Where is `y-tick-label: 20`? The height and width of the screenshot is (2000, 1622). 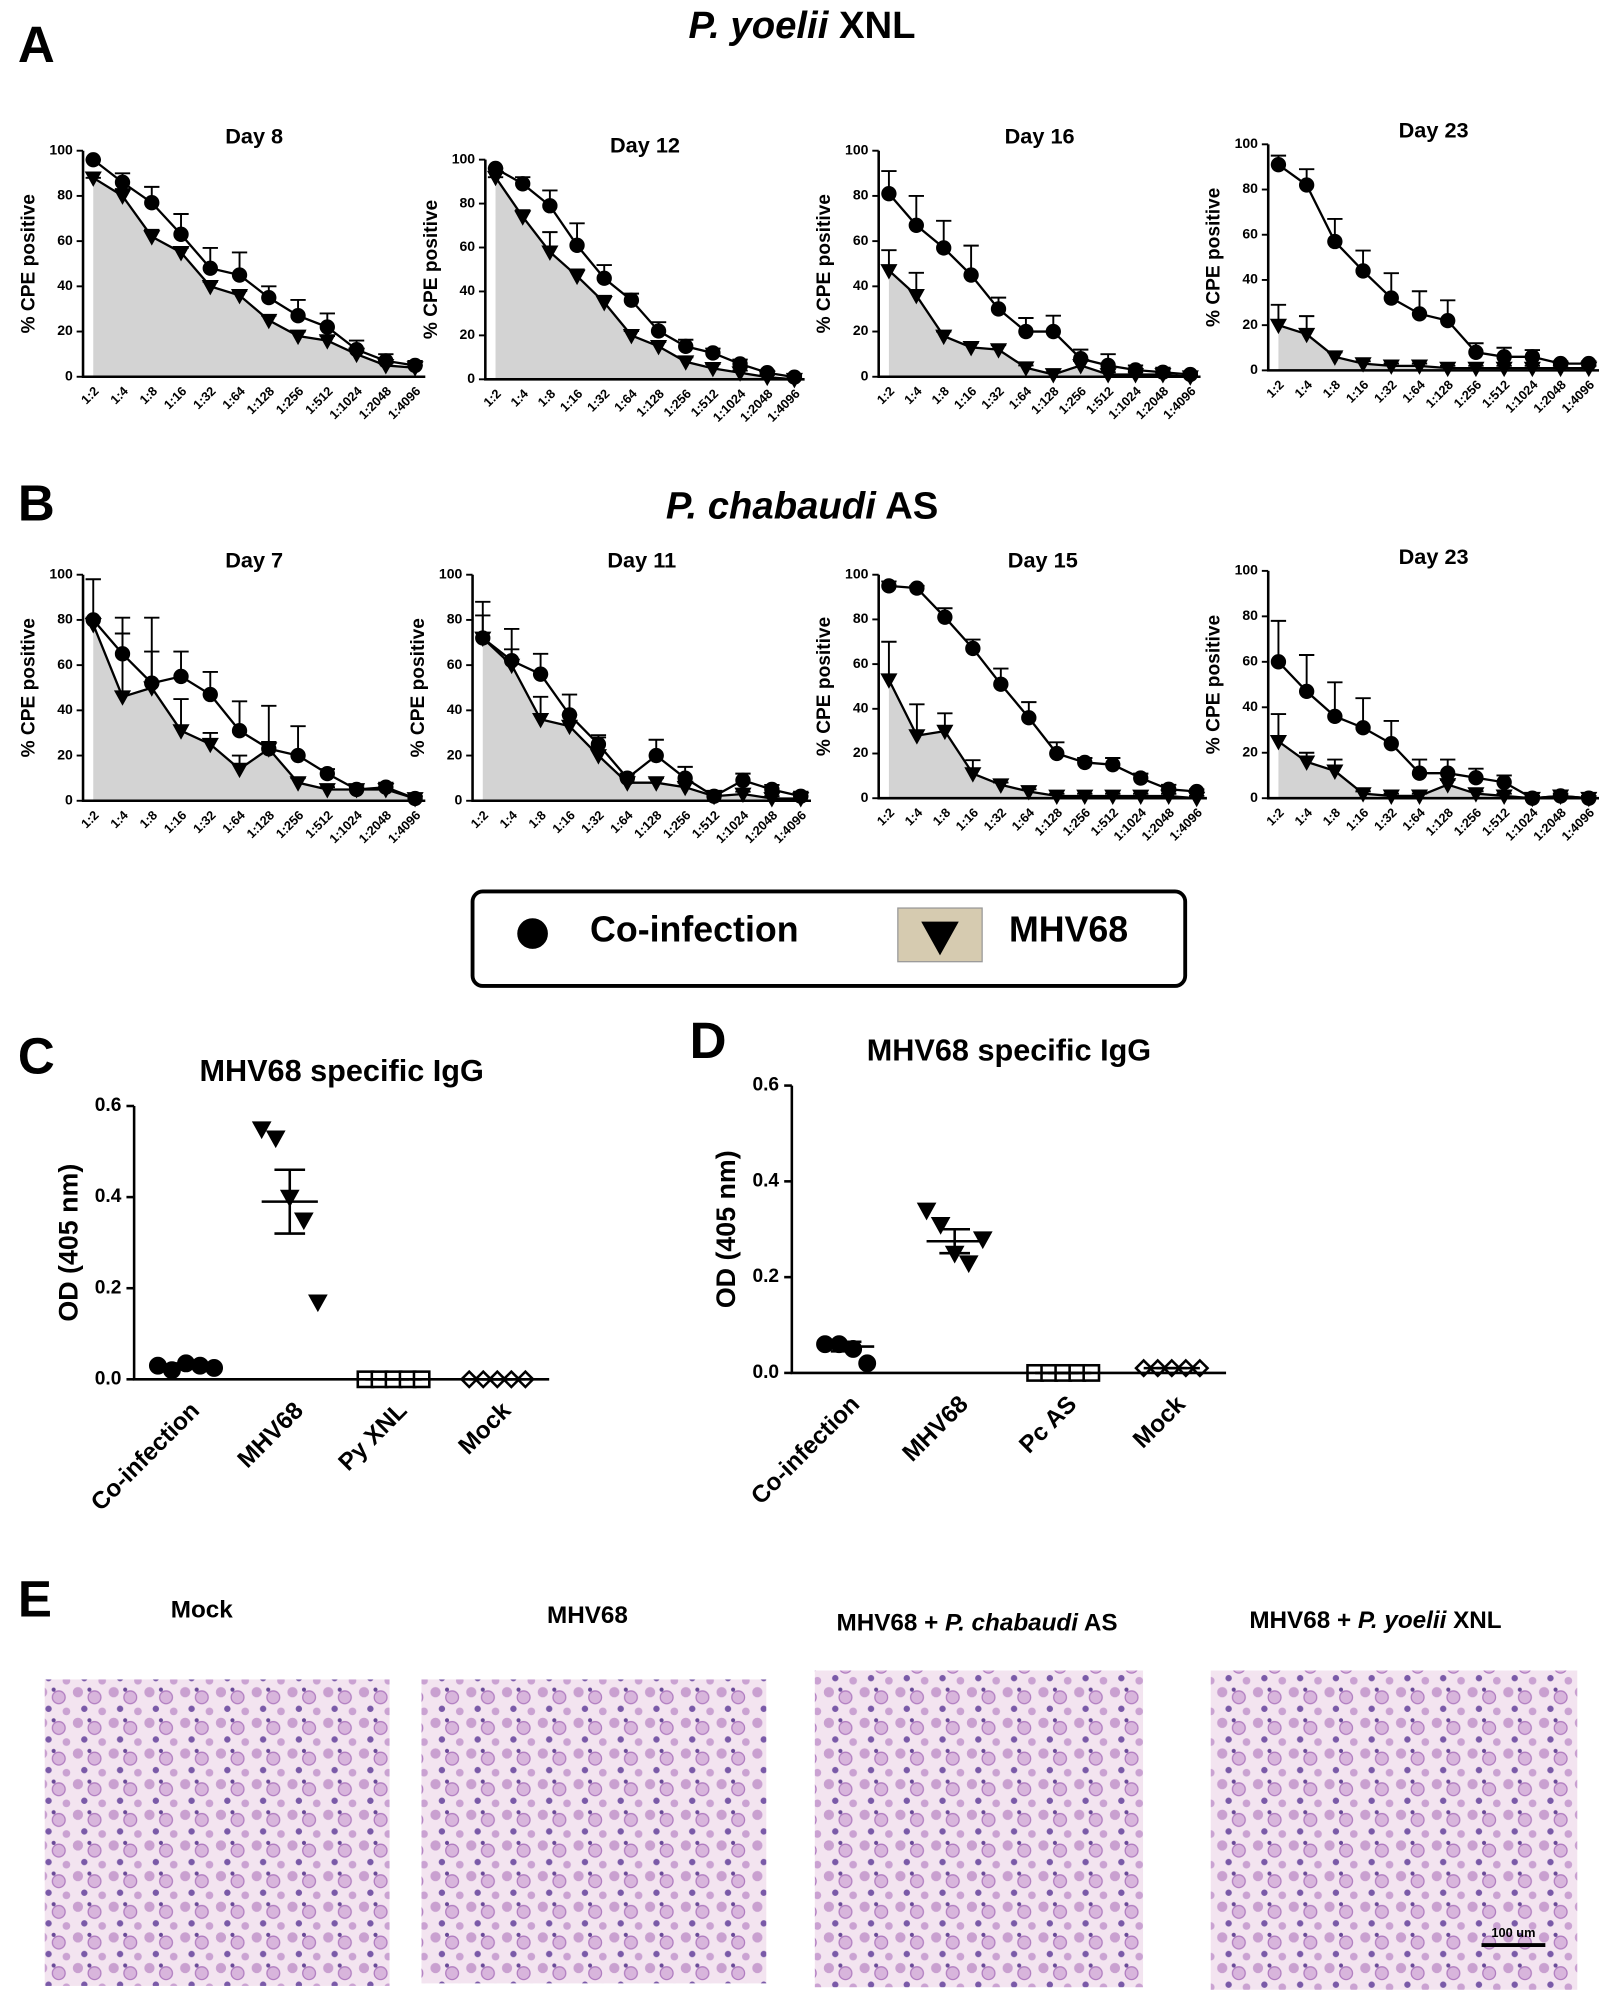
y-tick-label: 20 is located at coordinates (1250, 324).